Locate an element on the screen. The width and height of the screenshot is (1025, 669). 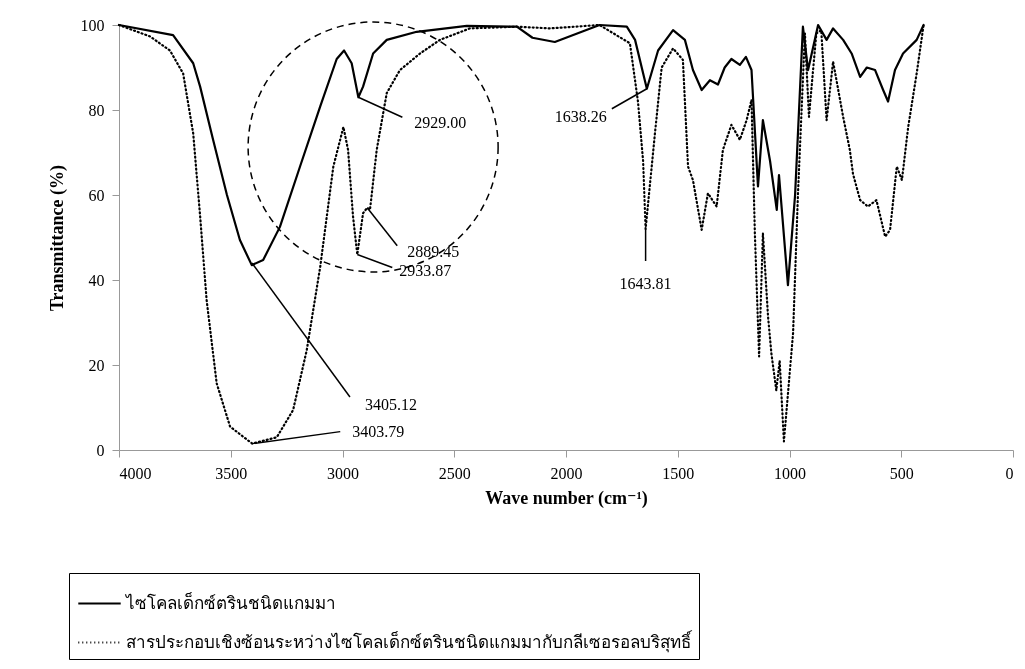
x-tick-label: 500 is located at coordinates (901, 473).